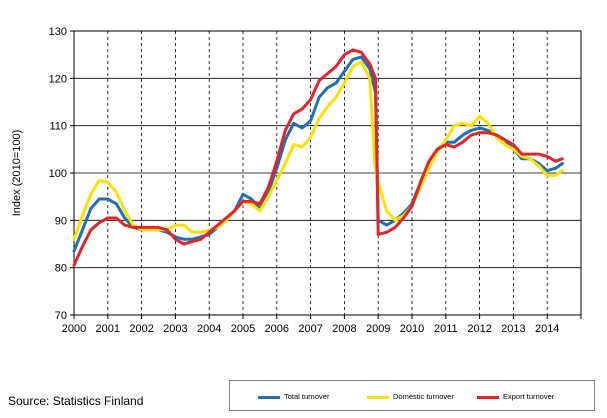 This screenshot has width=607, height=418. What do you see at coordinates (243, 329) in the screenshot?
I see `x-tick-label: 2005` at bounding box center [243, 329].